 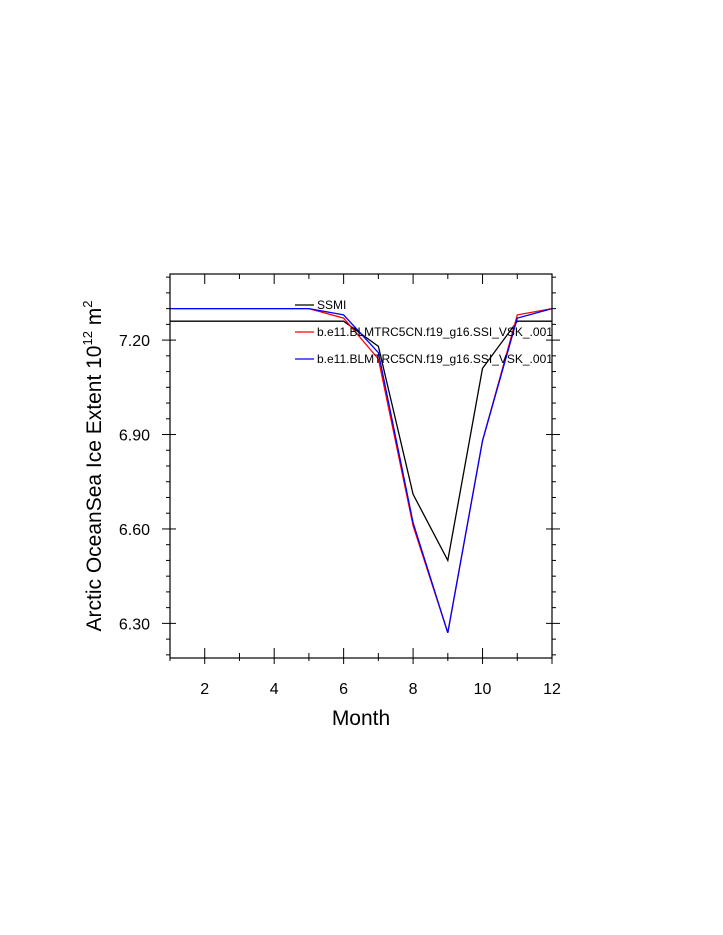 I want to click on x-tick-label: 4, so click(x=274, y=689).